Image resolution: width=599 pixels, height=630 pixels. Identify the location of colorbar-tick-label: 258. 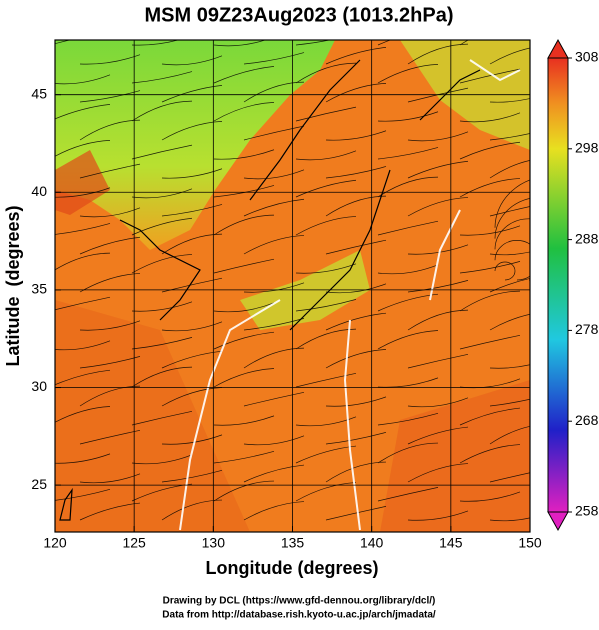
(587, 511).